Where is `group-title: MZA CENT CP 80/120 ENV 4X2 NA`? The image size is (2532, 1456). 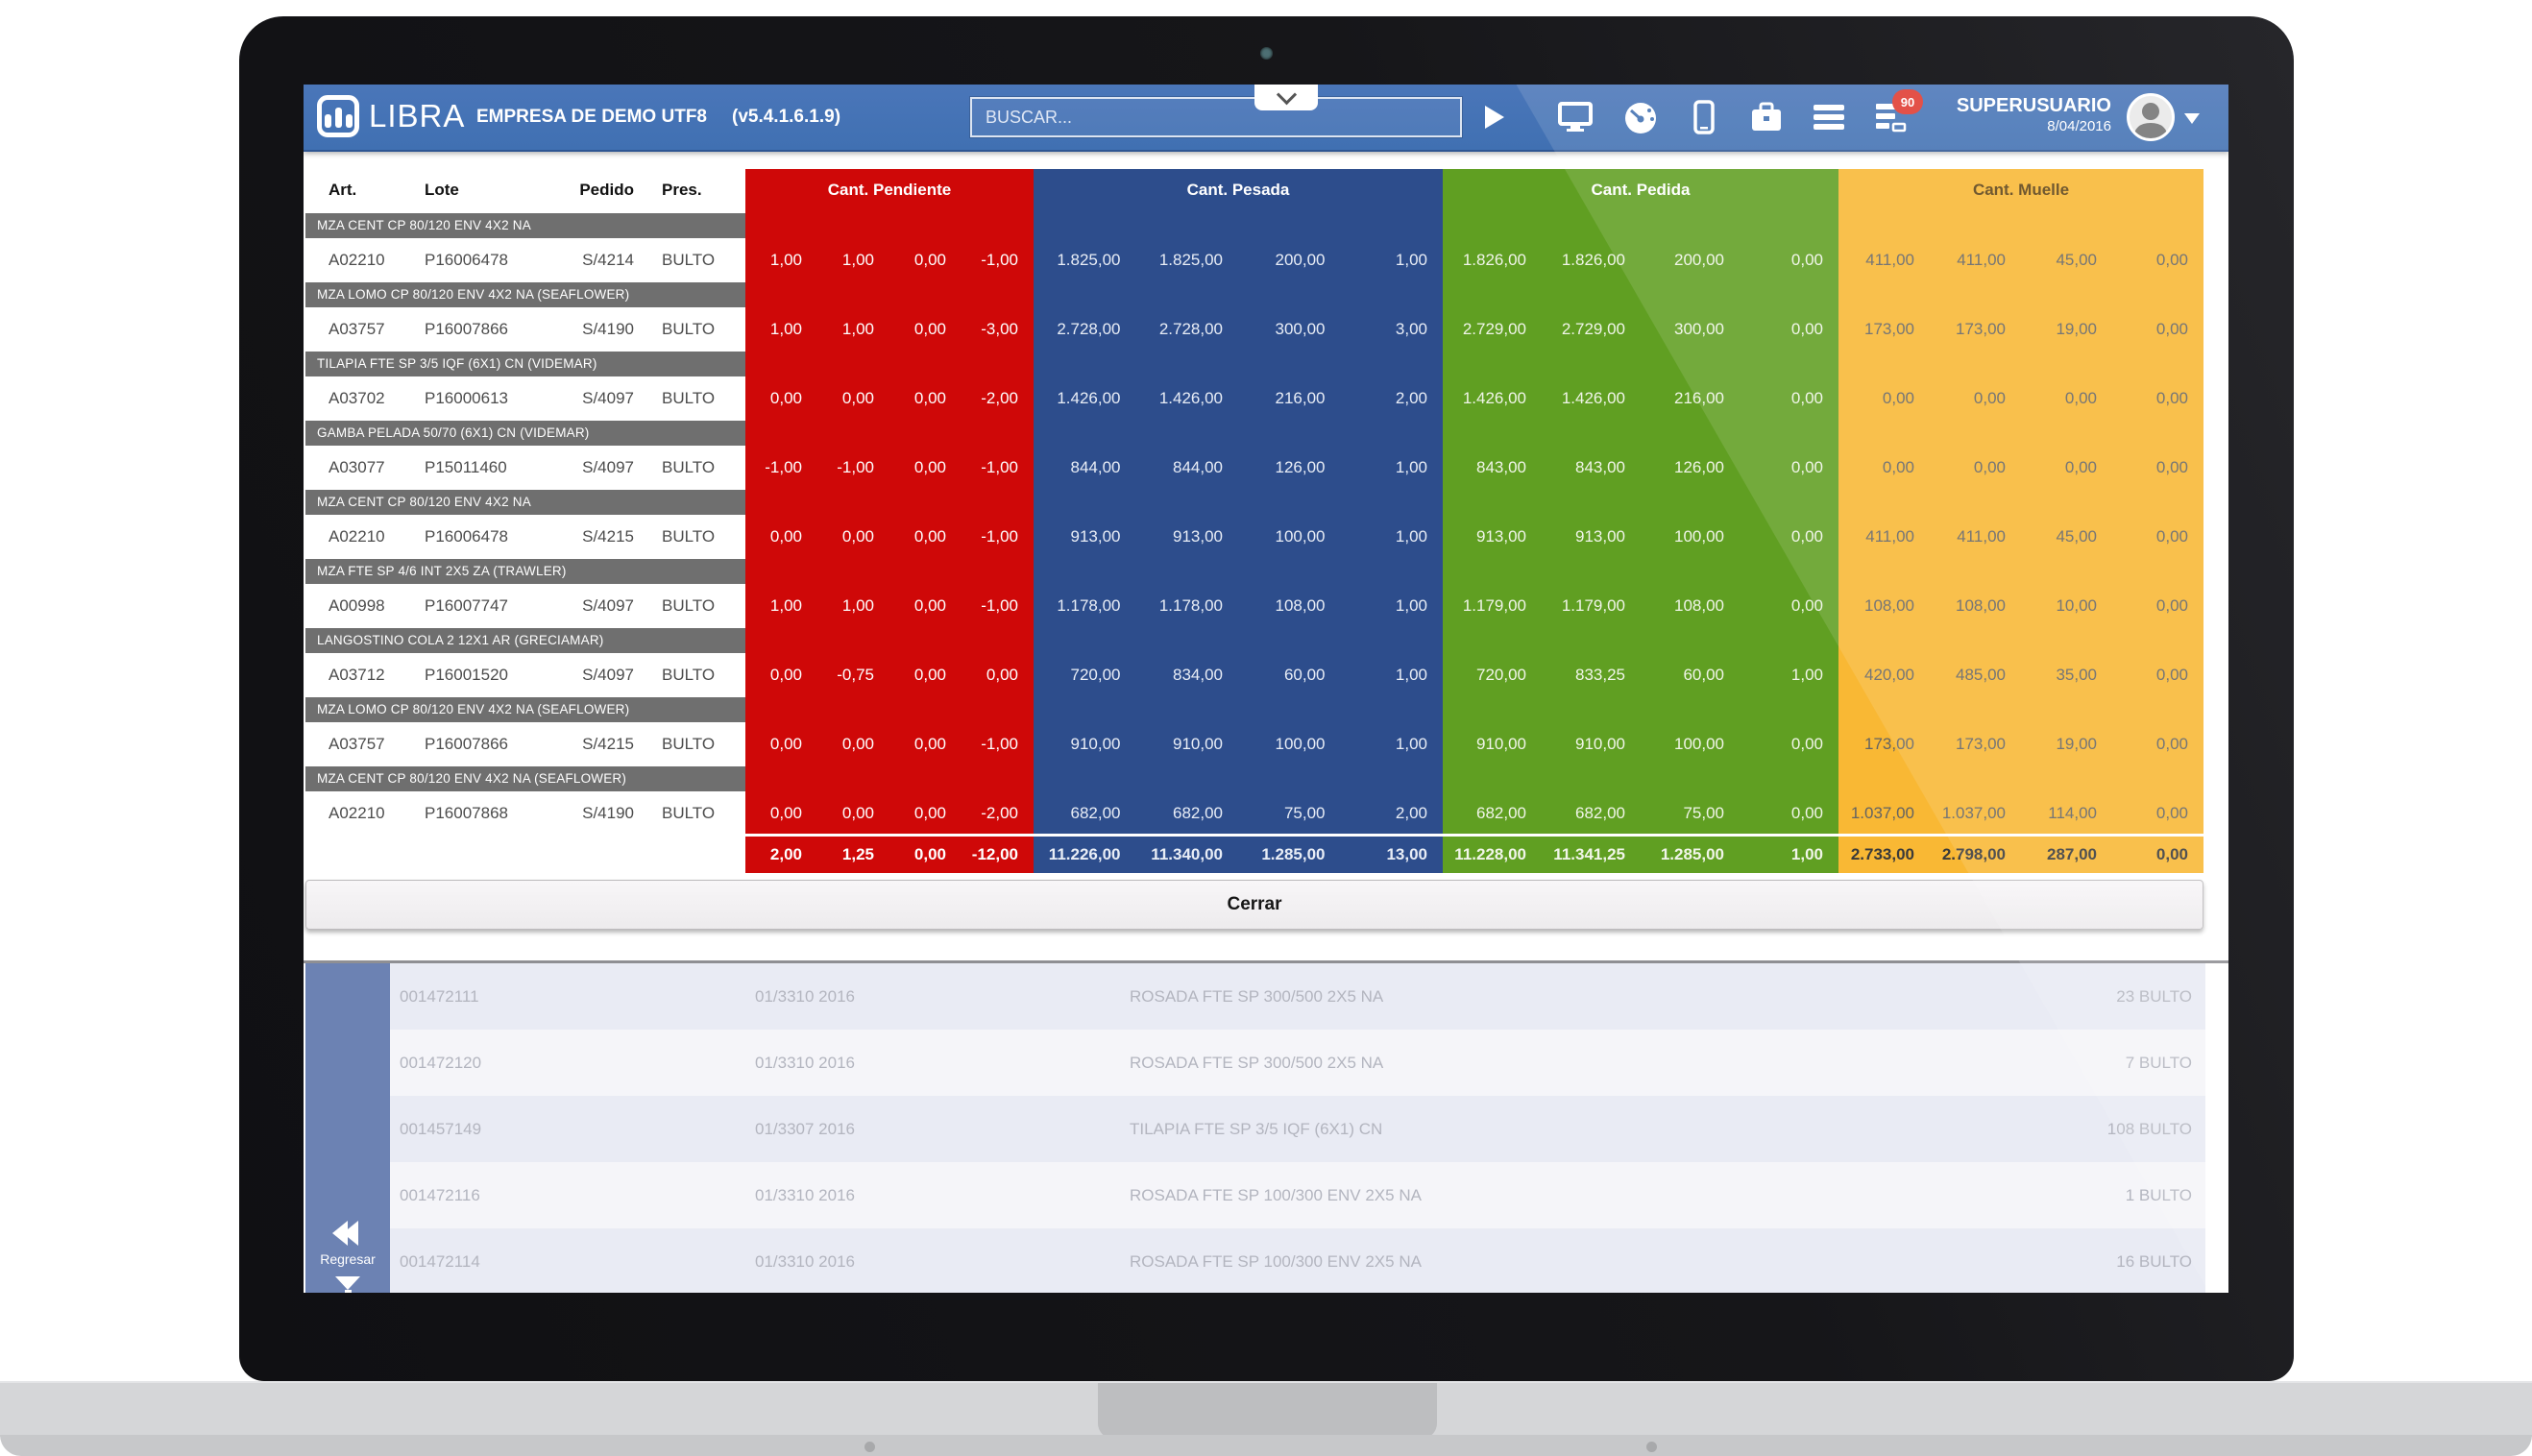
group-title: MZA CENT CP 80/120 ENV 4X2 NA is located at coordinates (525, 503).